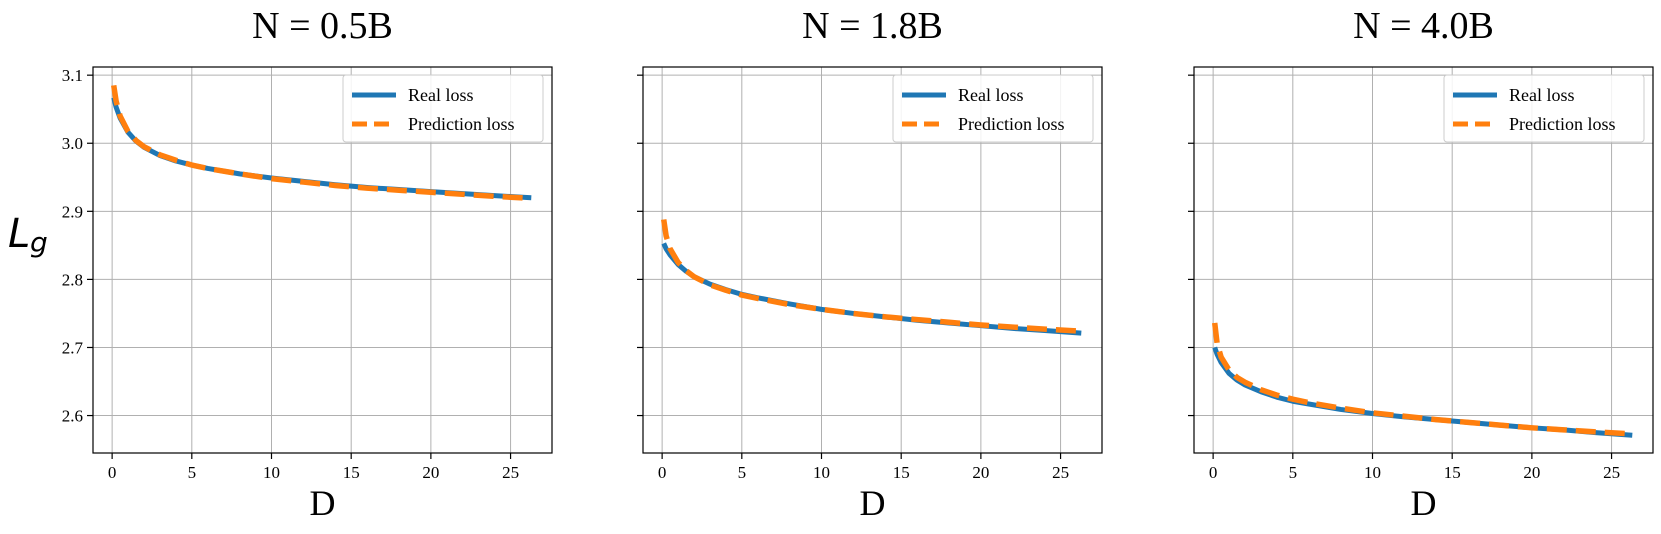 The height and width of the screenshot is (534, 1661). What do you see at coordinates (872, 26) in the screenshot?
I see `chart-title: N = 1.8B` at bounding box center [872, 26].